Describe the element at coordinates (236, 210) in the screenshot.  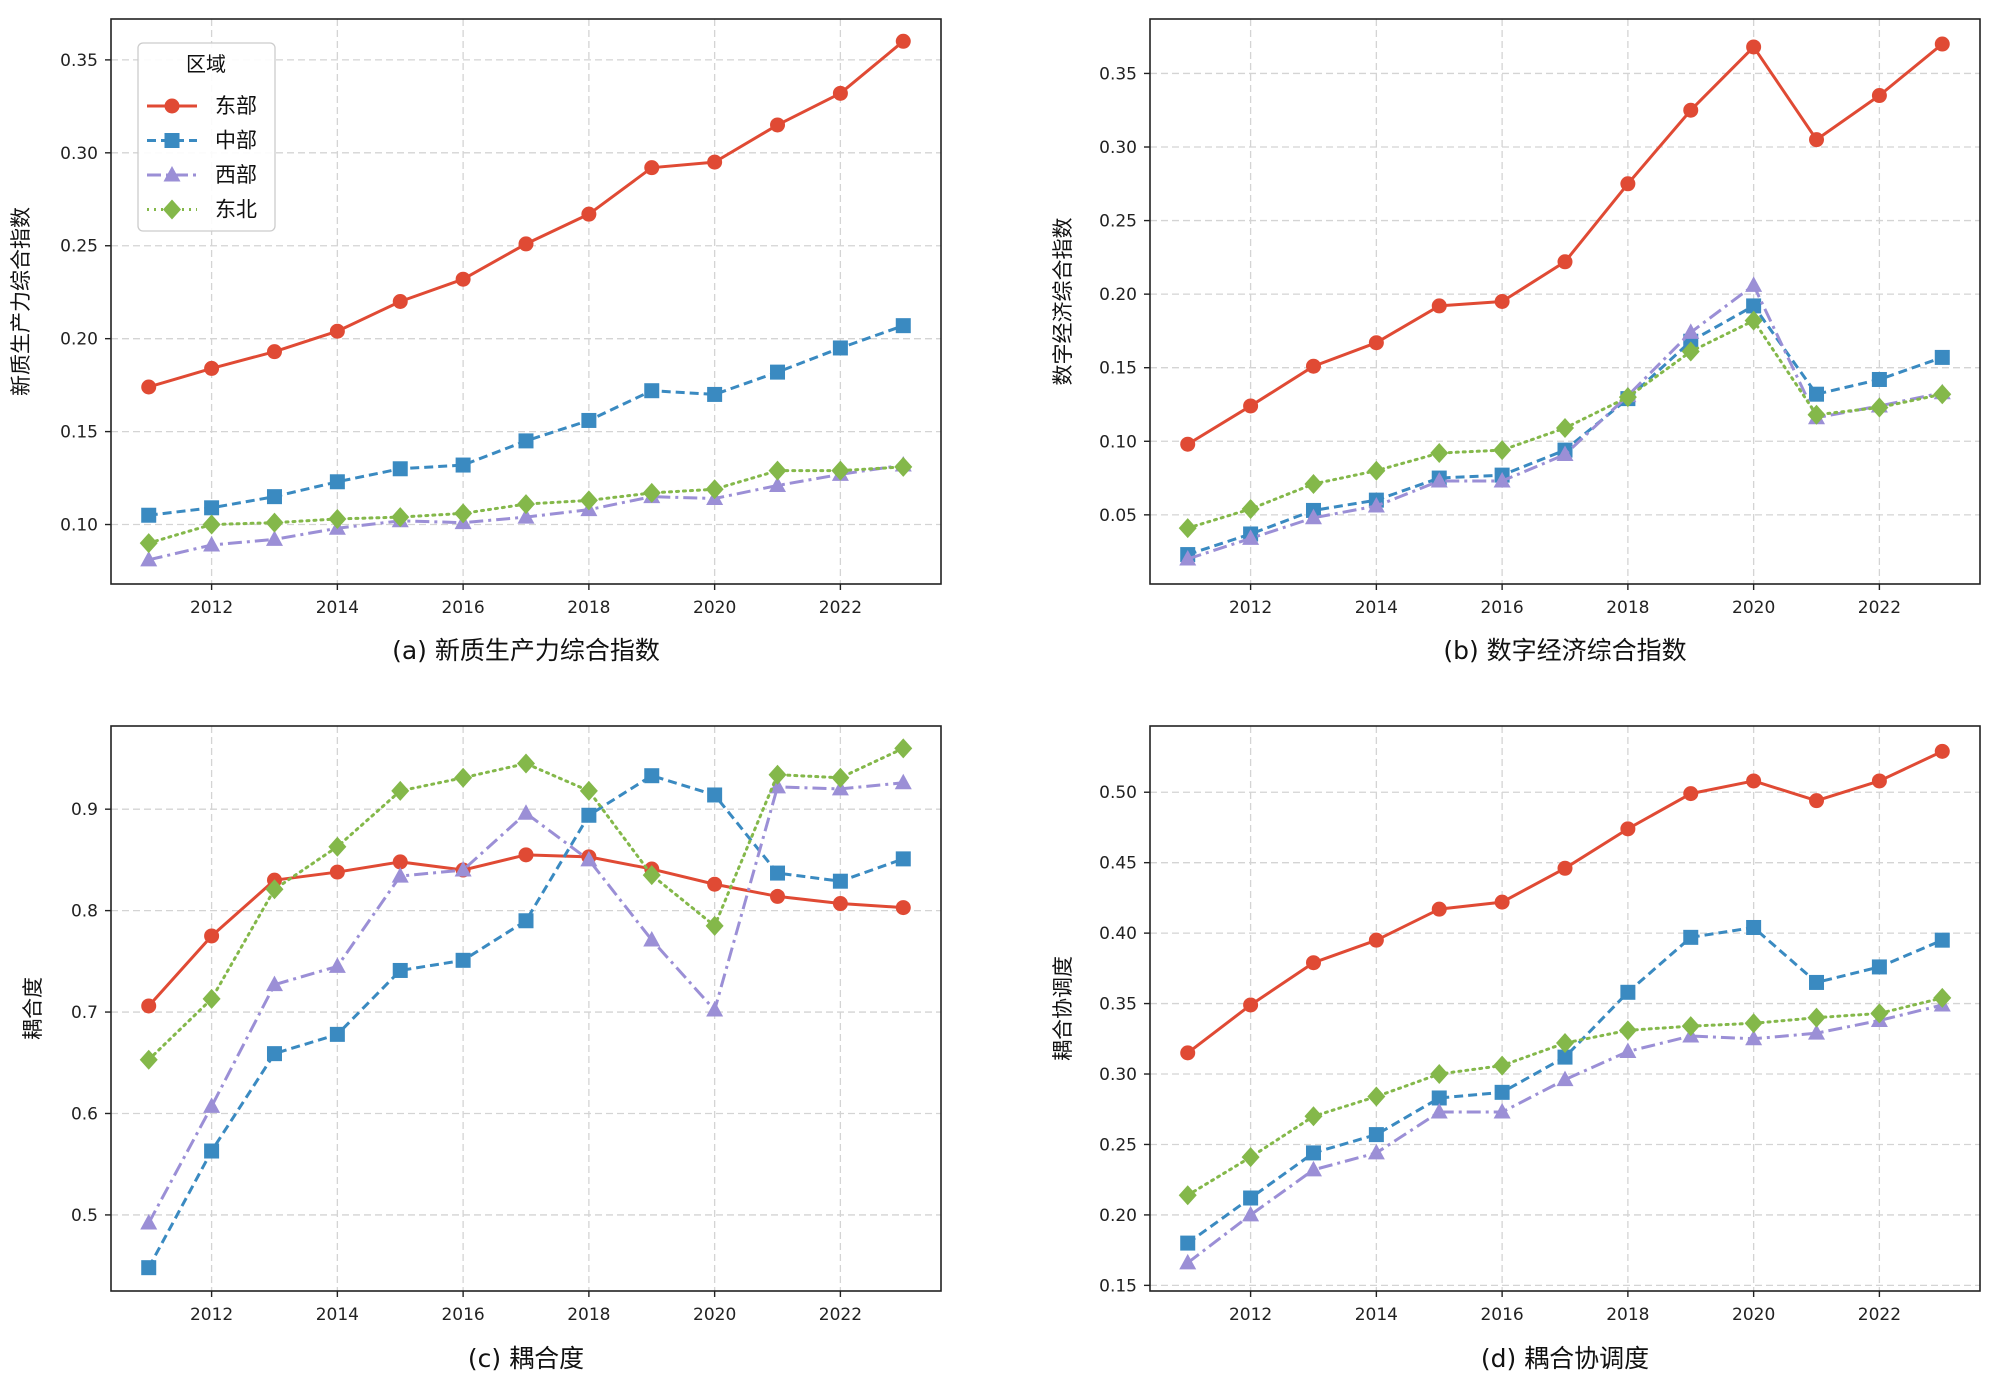
I see `legend-label: 东北` at that location.